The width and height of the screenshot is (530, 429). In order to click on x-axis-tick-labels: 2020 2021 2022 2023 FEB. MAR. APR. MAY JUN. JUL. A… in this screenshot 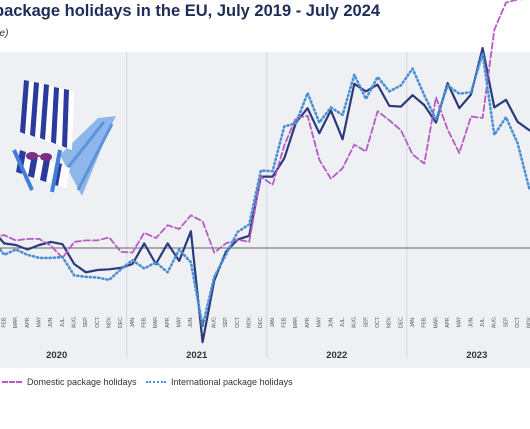, I will do `click(265, 338)`.